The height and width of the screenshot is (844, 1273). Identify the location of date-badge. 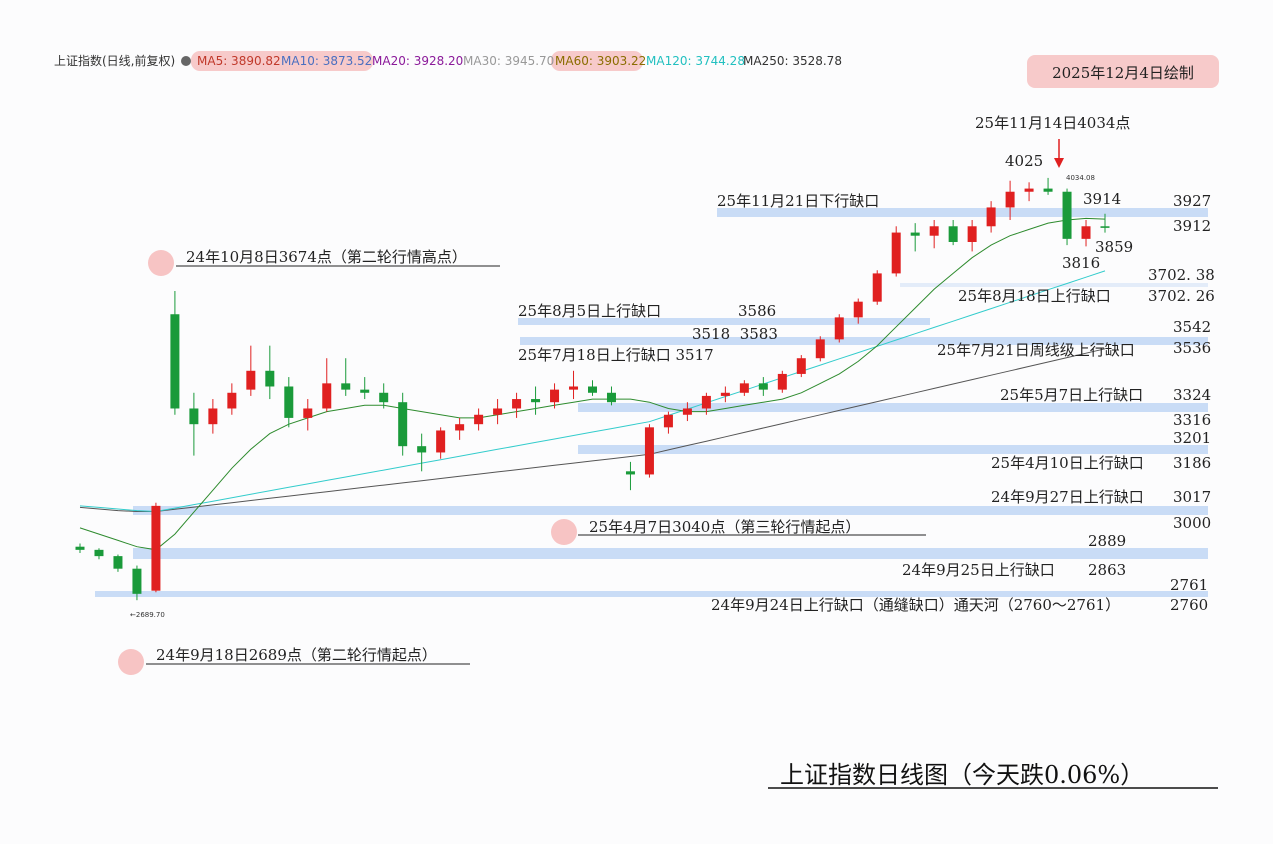
(1123, 71).